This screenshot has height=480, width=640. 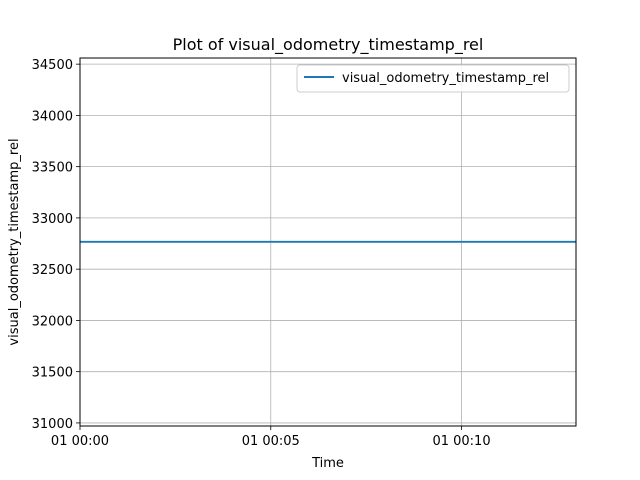 What do you see at coordinates (52, 168) in the screenshot?
I see `y-tick-label: 33500` at bounding box center [52, 168].